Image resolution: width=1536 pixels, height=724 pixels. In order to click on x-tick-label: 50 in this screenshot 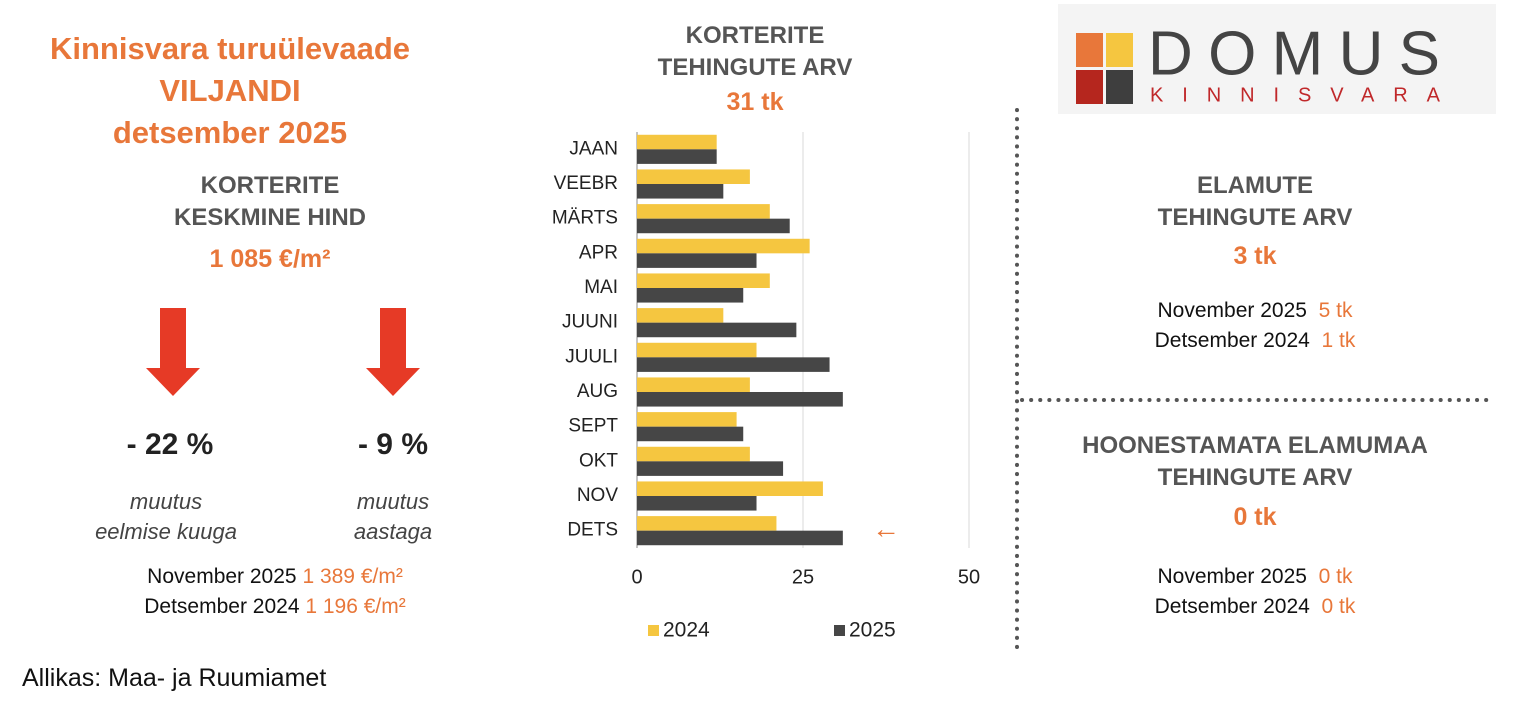, I will do `click(969, 577)`.